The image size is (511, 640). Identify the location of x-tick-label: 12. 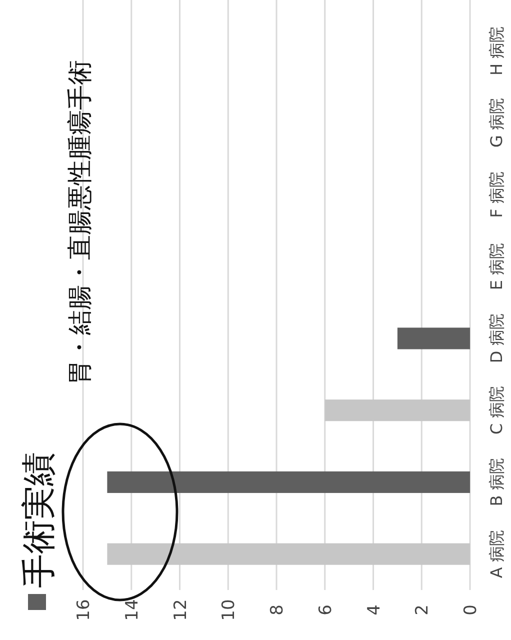
(180, 610).